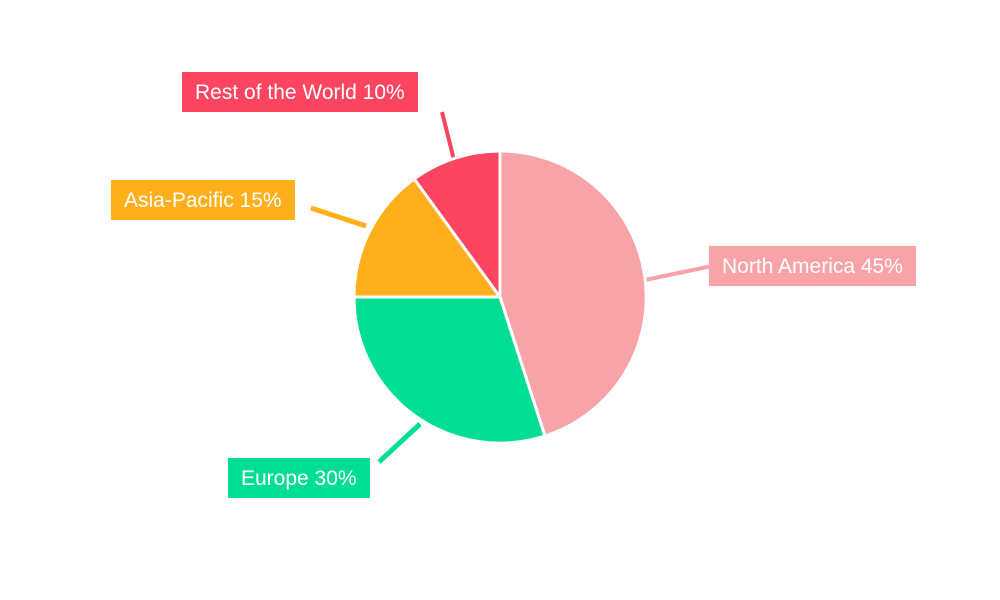  I want to click on pie-slice-asia-pacific, so click(427, 237).